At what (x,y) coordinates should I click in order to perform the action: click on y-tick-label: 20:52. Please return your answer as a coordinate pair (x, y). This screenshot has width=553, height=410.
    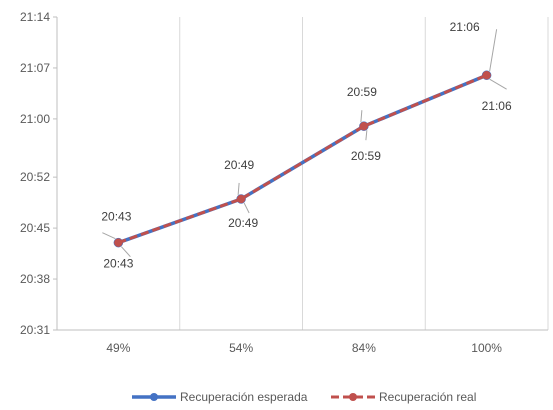
    Looking at the image, I should click on (35, 177).